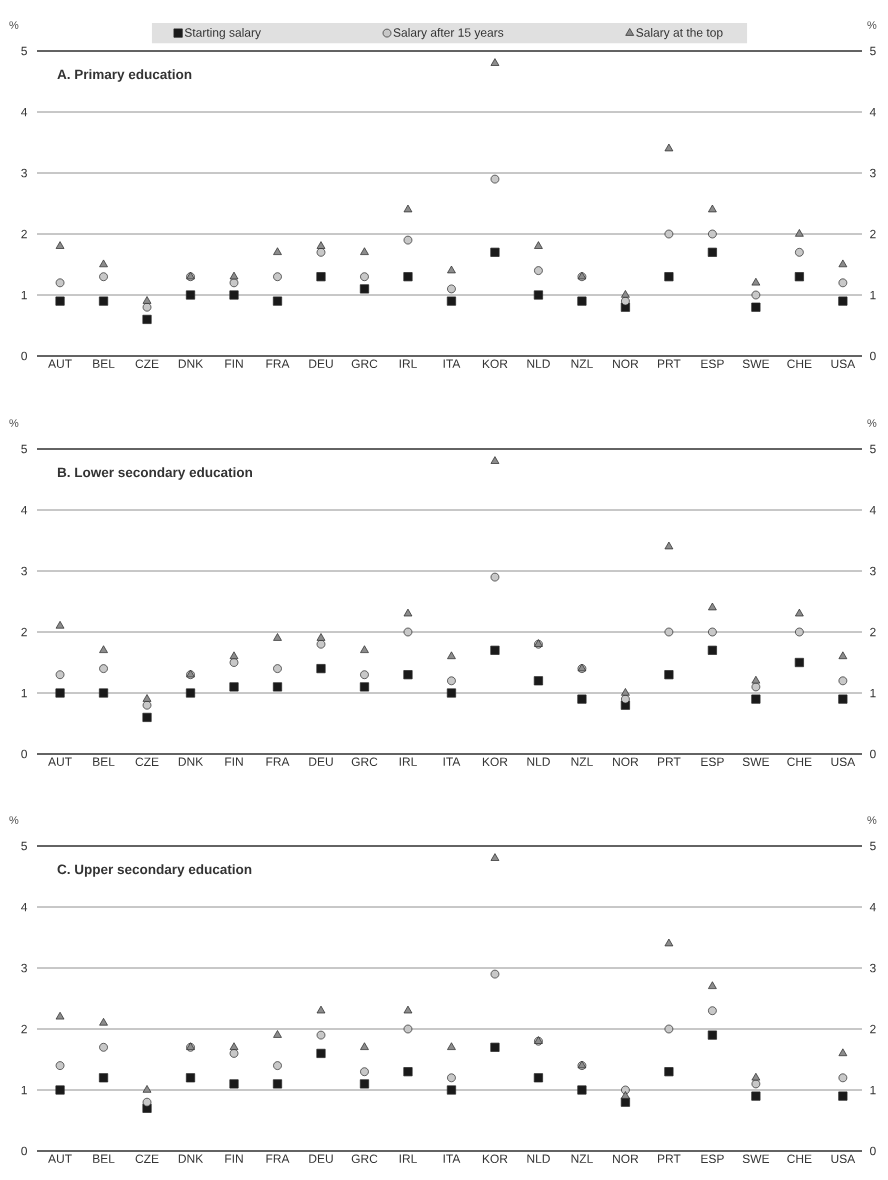  Describe the element at coordinates (448, 34) in the screenshot. I see `legend-label: Salary after 15 years` at that location.